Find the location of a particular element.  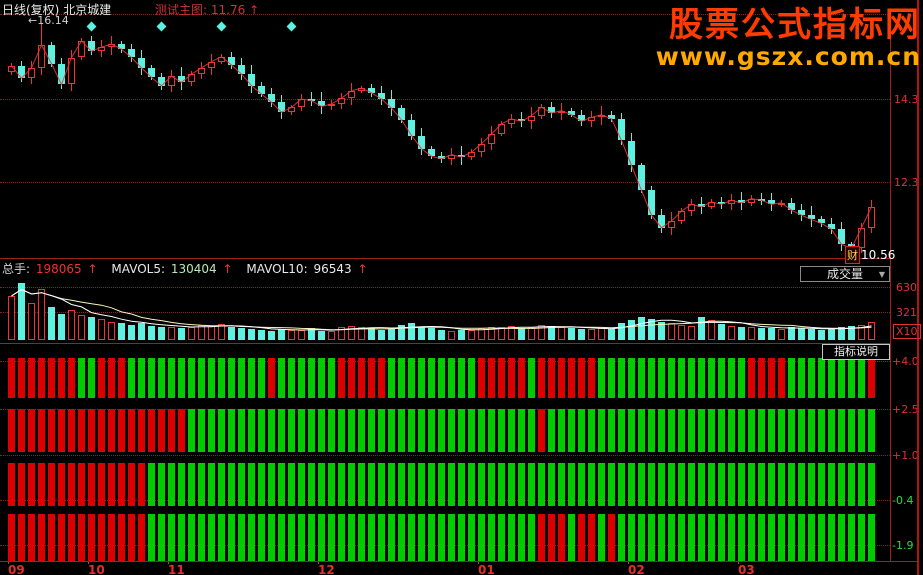

indicator-description-button: 指标说明 is located at coordinates (856, 352).